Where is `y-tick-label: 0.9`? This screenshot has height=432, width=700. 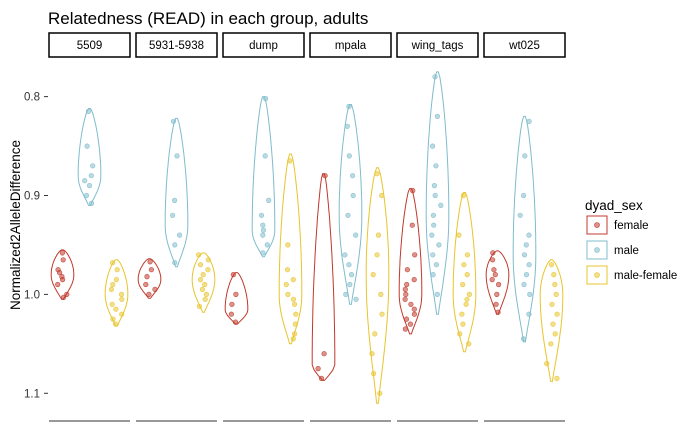
y-tick-label: 0.9 is located at coordinates (32, 197).